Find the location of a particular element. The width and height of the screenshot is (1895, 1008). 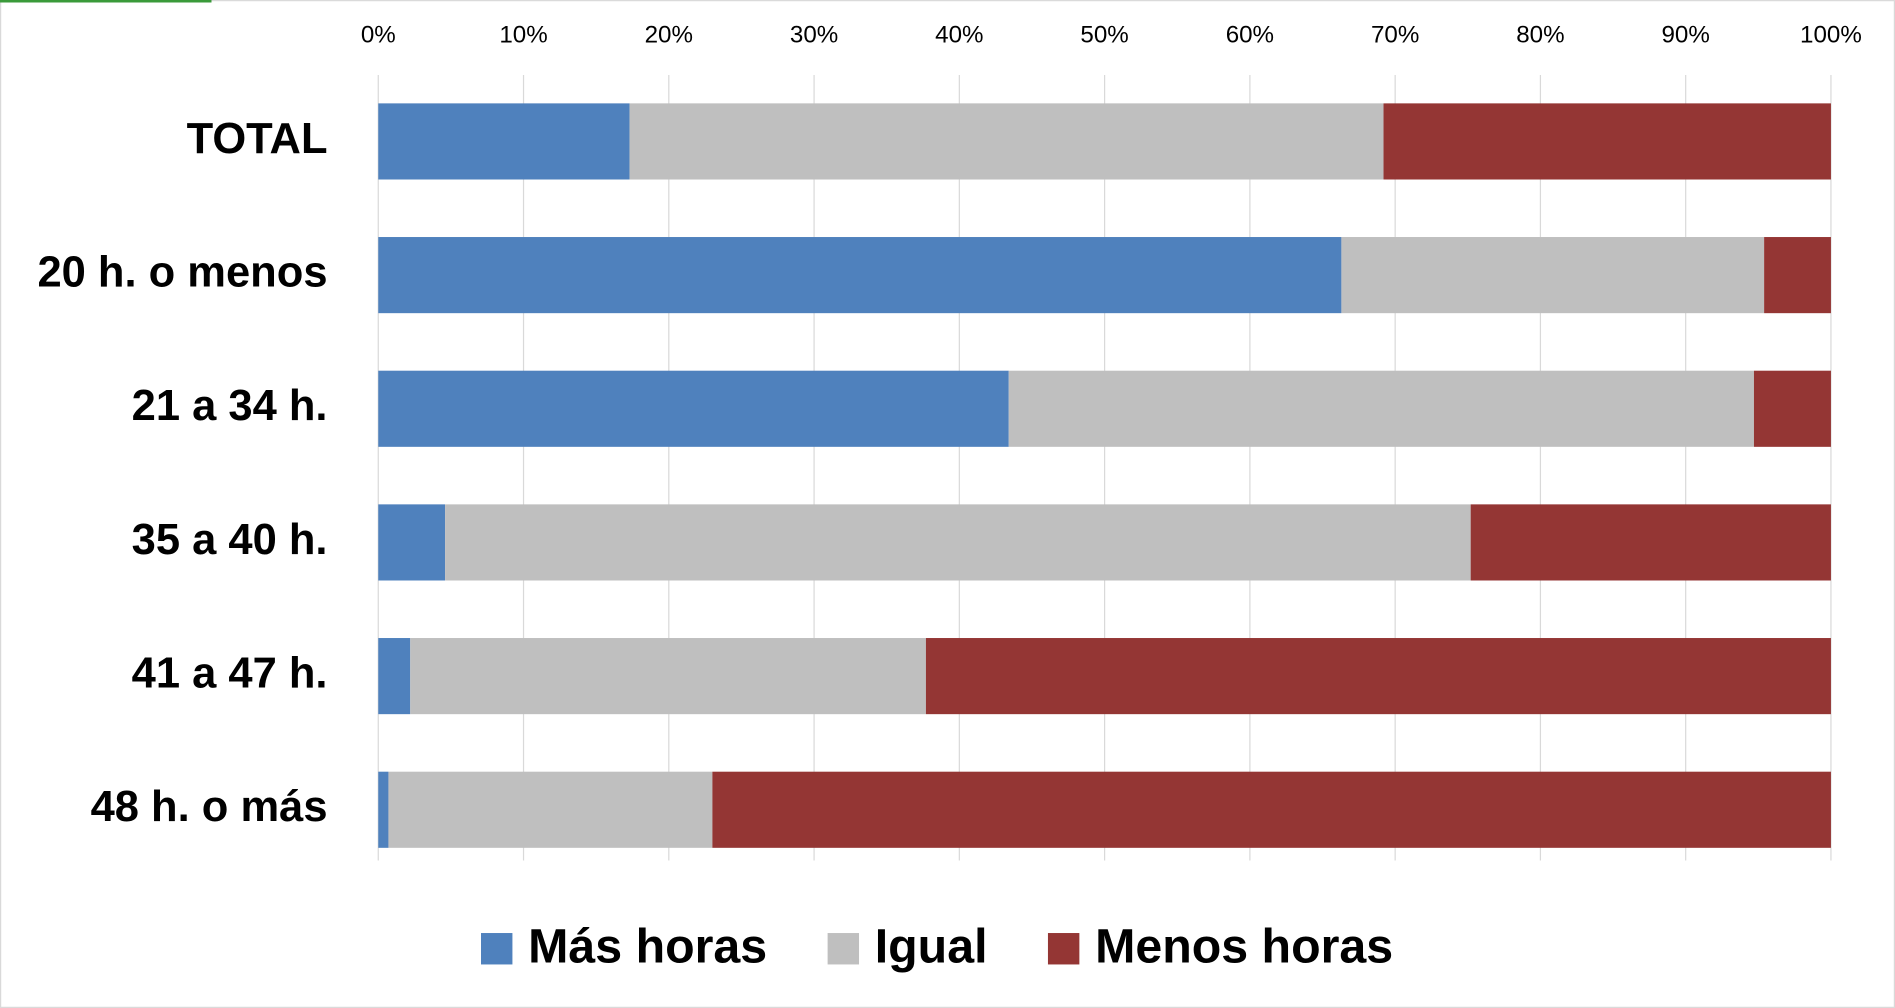

y-tick-label: 20 h. o menos is located at coordinates (182, 273).